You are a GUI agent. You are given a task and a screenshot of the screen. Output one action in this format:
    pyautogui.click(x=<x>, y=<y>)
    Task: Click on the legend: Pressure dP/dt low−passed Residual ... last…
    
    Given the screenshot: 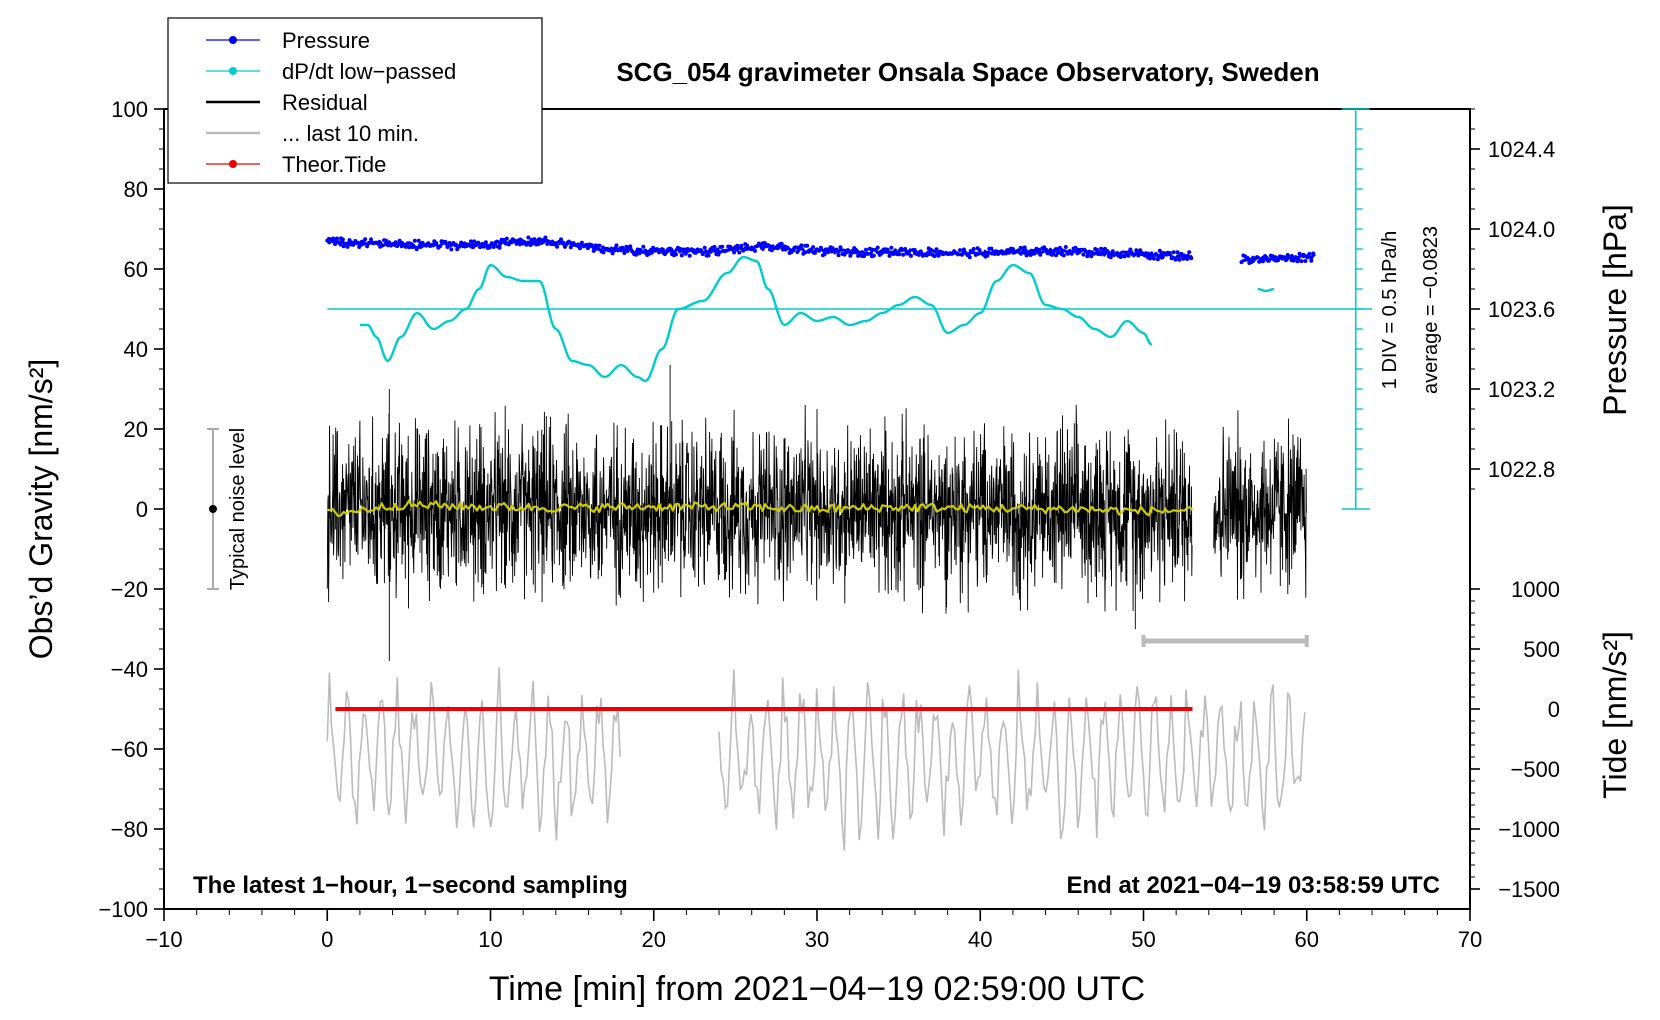 What is the action you would take?
    pyautogui.click(x=355, y=100)
    